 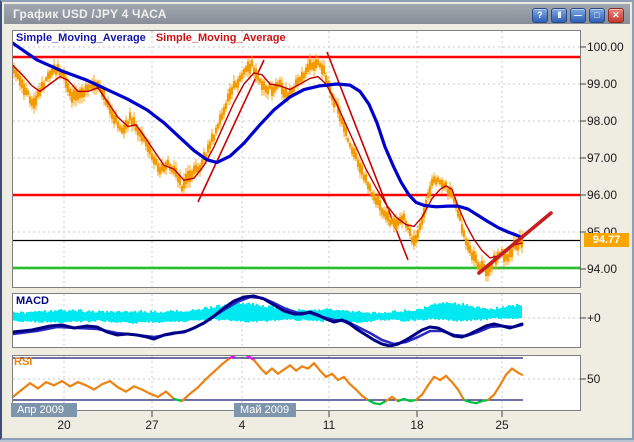 What do you see at coordinates (602, 121) in the screenshot?
I see `price-axis-label: 98.00` at bounding box center [602, 121].